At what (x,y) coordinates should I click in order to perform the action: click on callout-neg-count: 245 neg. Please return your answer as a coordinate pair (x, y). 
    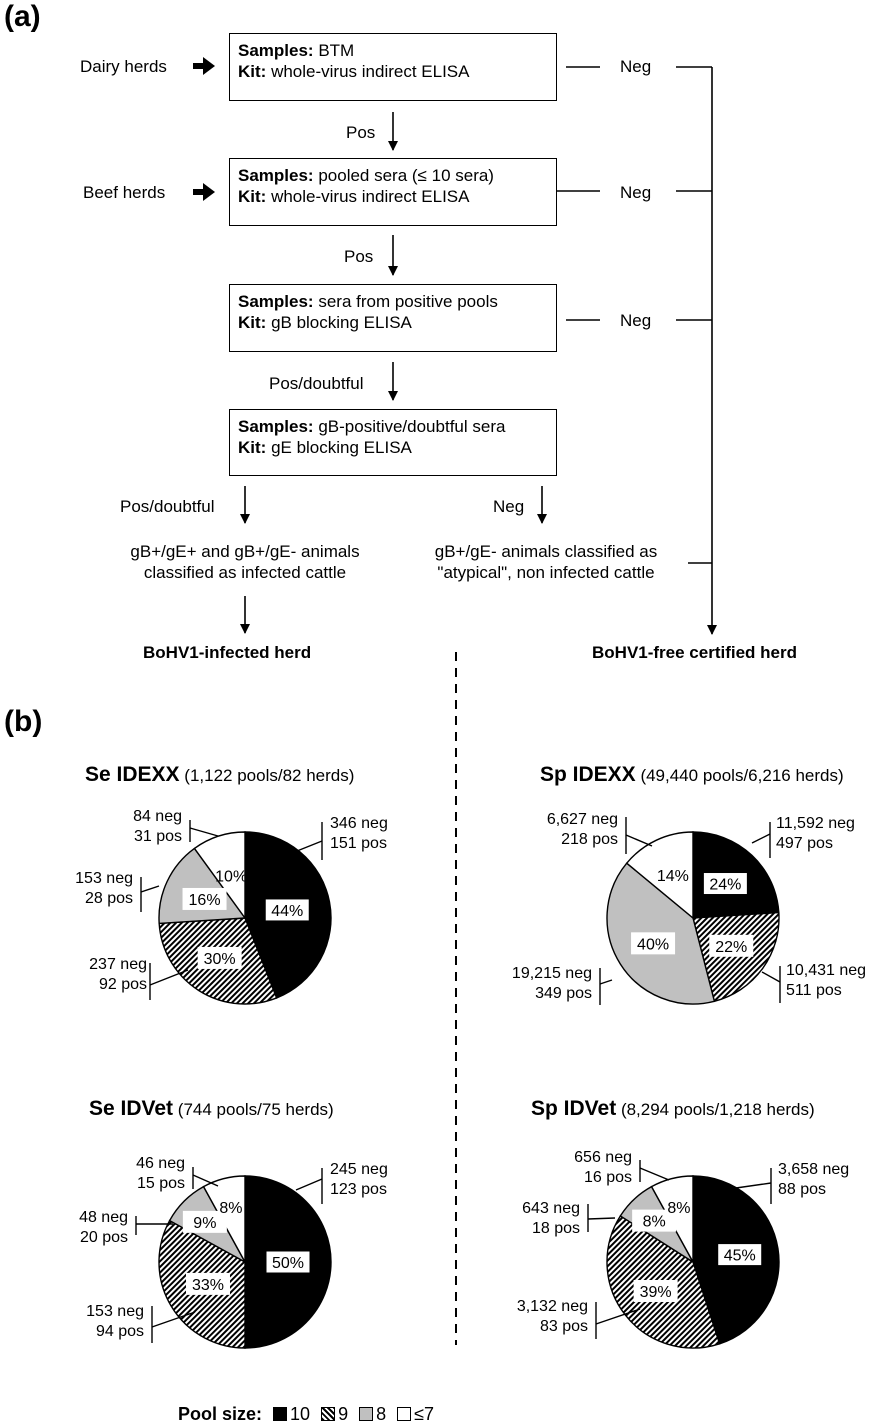
    Looking at the image, I should click on (359, 1169).